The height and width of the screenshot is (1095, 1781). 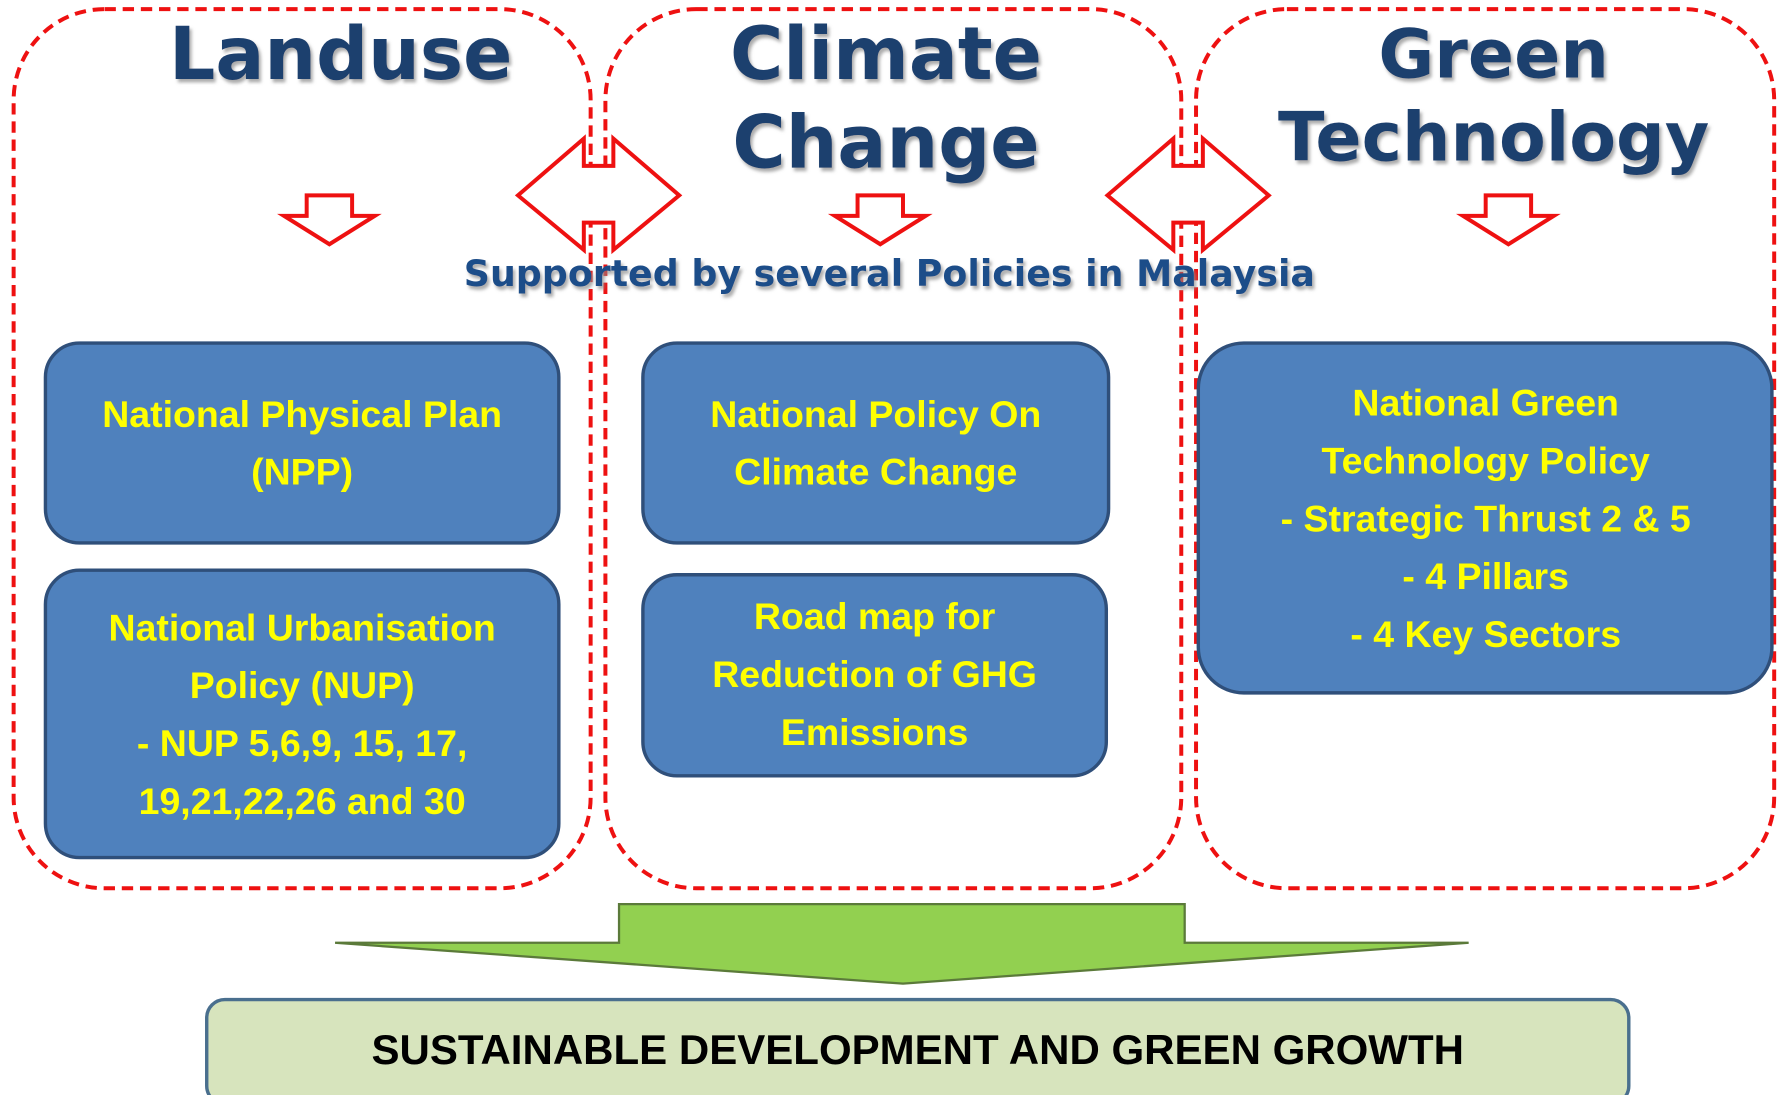 I want to click on merge-arrow, so click(x=901, y=944).